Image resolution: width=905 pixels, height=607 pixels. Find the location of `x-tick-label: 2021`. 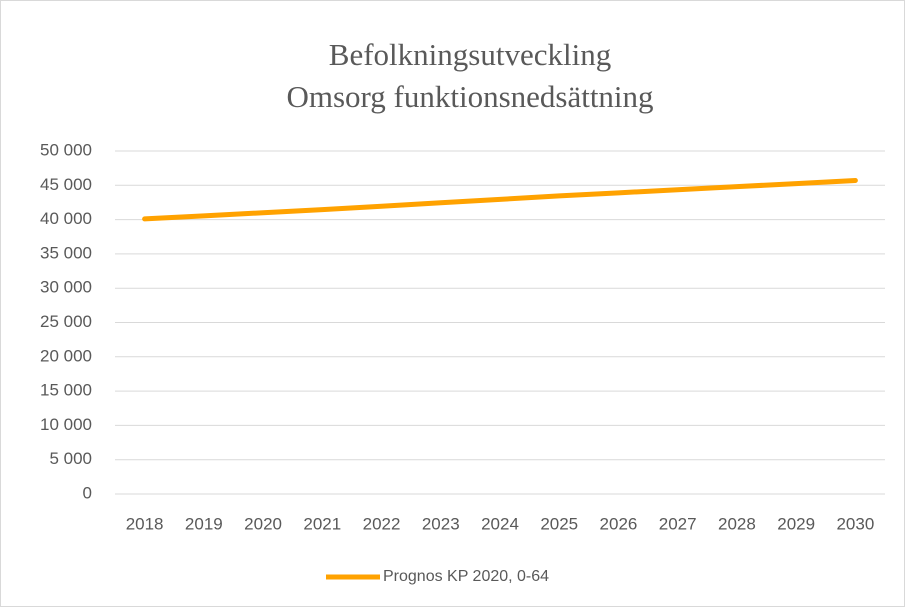

x-tick-label: 2021 is located at coordinates (322, 523).